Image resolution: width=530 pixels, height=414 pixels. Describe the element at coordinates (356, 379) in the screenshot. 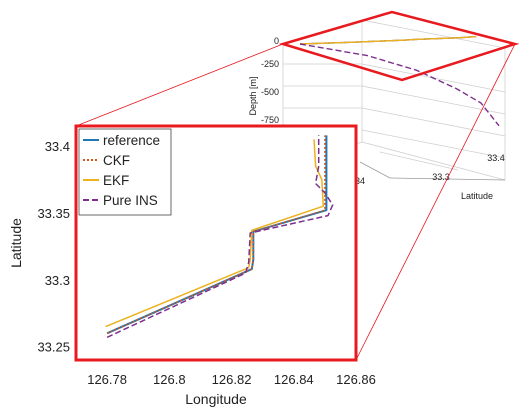

I see `x-tick-label: 126.86` at that location.